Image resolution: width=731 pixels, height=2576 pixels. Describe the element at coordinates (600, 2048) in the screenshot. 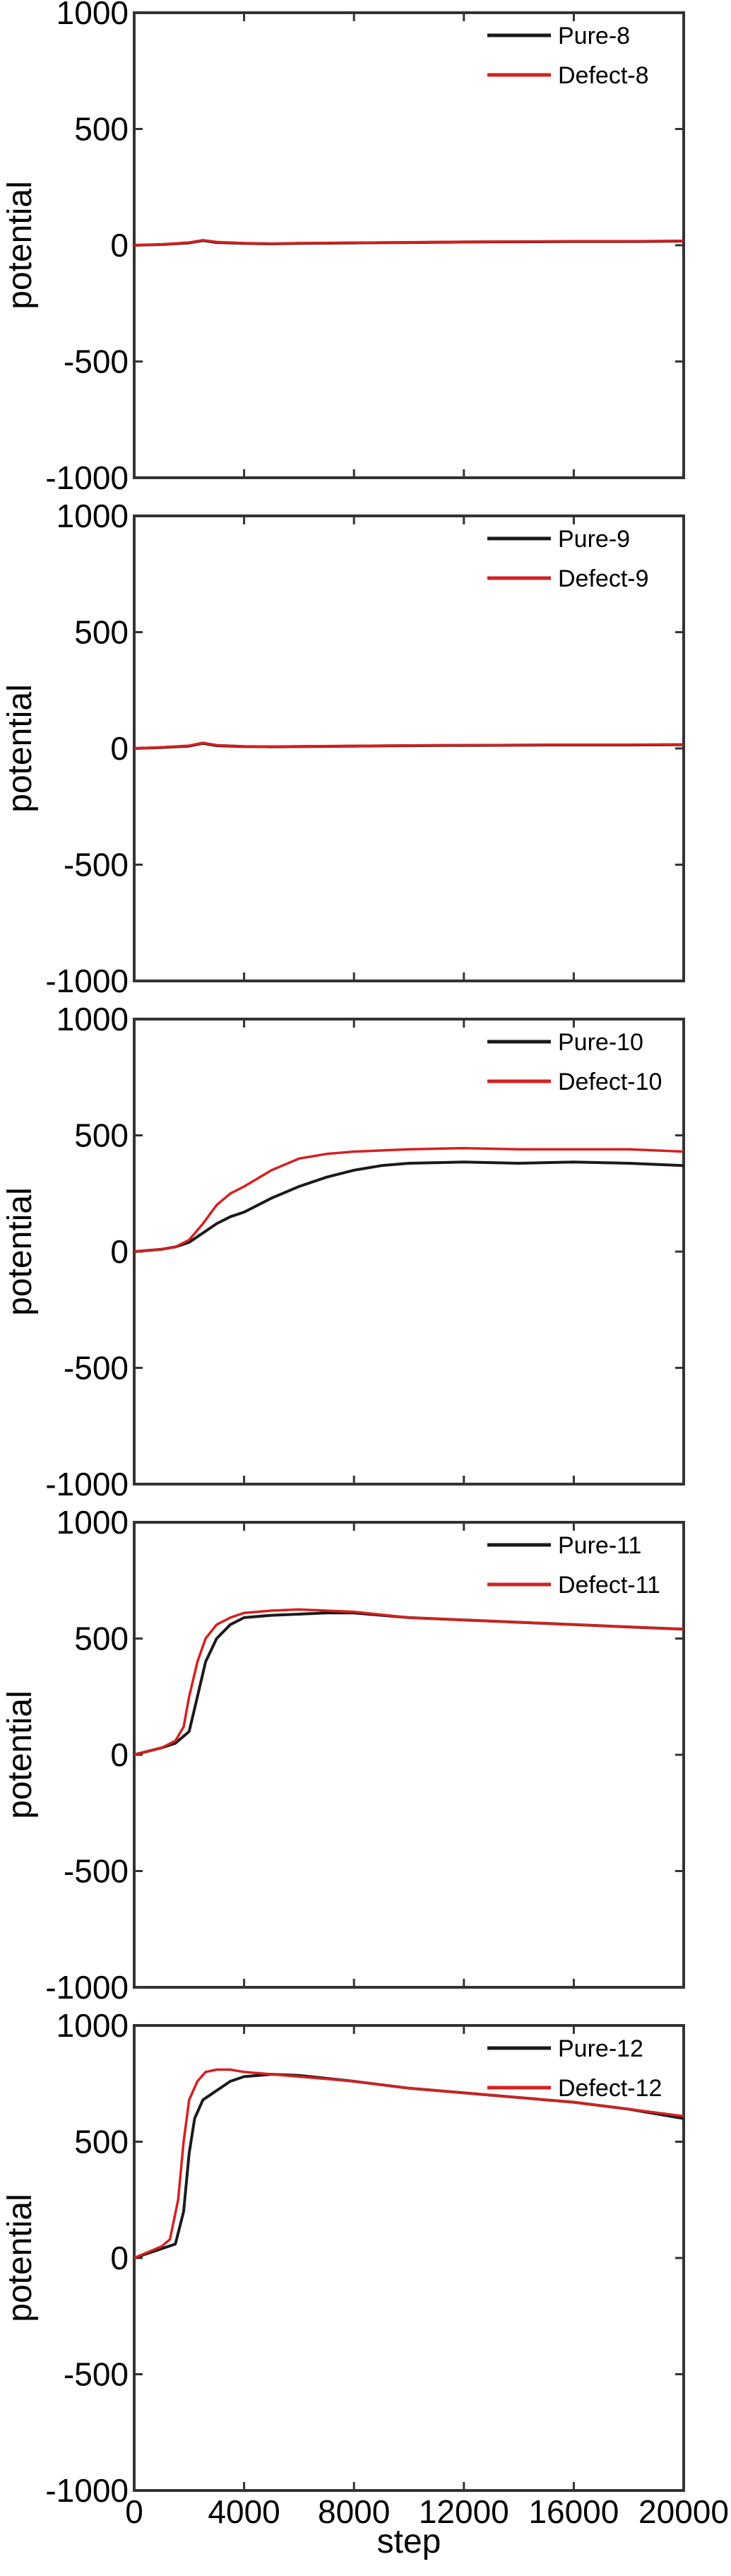

I see `legend-label: Pure-12` at that location.